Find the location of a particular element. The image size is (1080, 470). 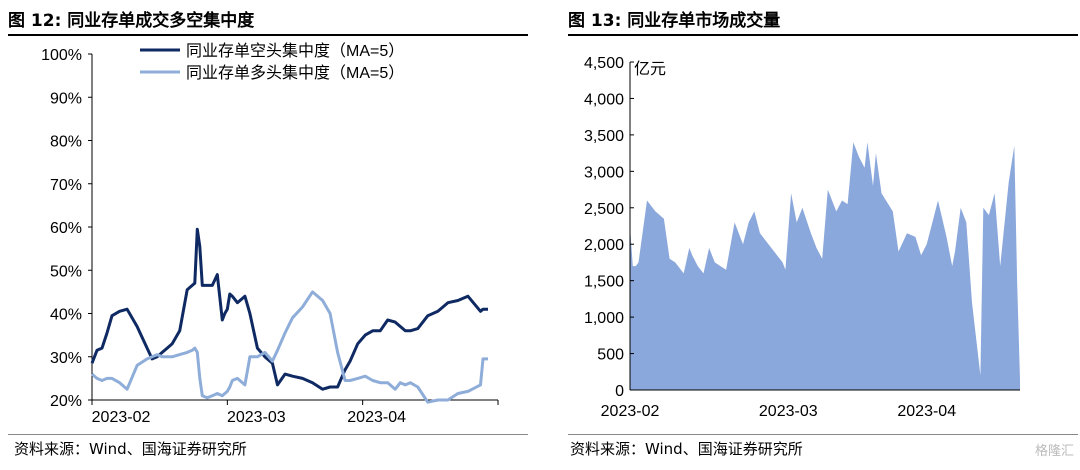

legend-label: 同业存单空头集中度（MA=5） is located at coordinates (295, 51).